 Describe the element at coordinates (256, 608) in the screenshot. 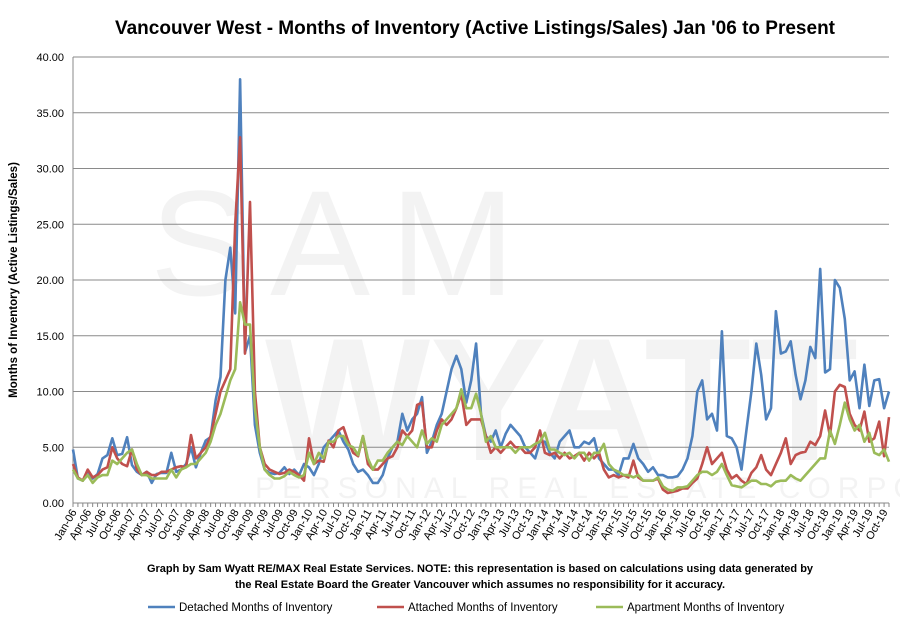

I see `legend-label: Detached Months of Inventory` at that location.